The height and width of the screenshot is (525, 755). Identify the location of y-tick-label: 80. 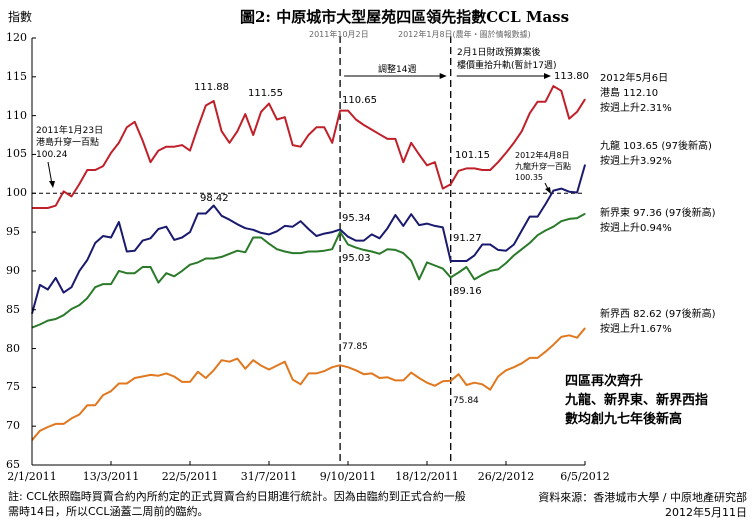
(13, 348).